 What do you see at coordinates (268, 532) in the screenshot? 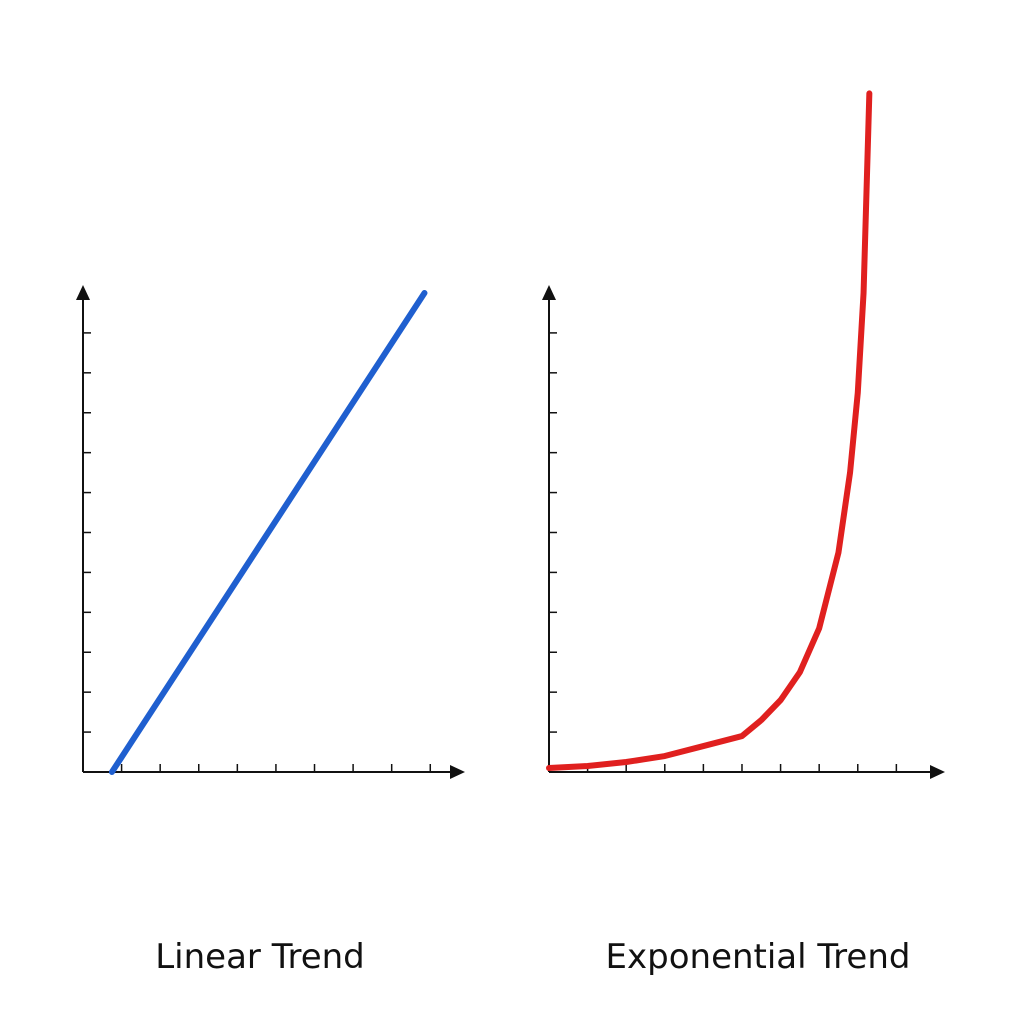
I see `trend-line` at bounding box center [268, 532].